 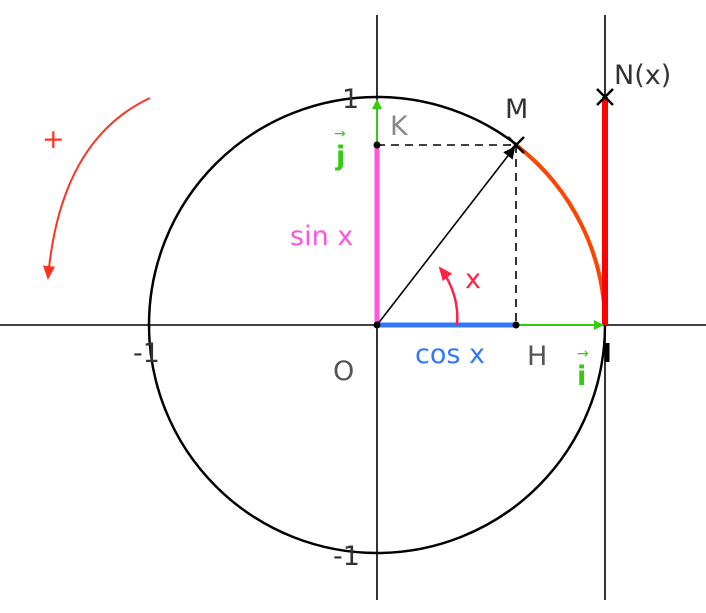 I want to click on label-angle: x, so click(x=473, y=279).